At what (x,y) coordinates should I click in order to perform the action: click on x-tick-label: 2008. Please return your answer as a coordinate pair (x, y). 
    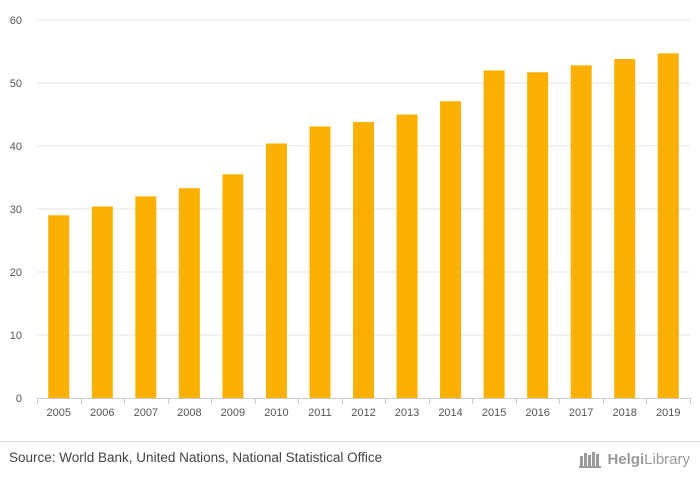
    Looking at the image, I should click on (189, 413).